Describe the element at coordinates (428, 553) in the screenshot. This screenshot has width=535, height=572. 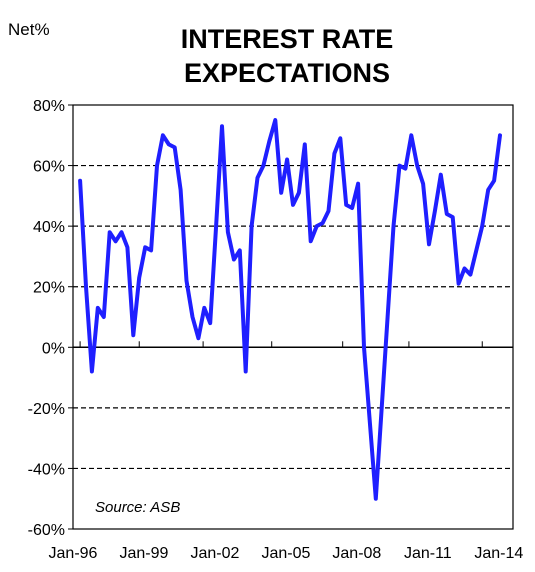
I see `x-tick-label: Jan-11` at that location.